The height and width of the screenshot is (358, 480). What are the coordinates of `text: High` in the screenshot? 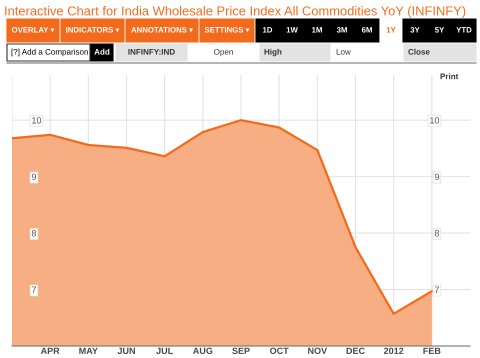 It's located at (273, 52).